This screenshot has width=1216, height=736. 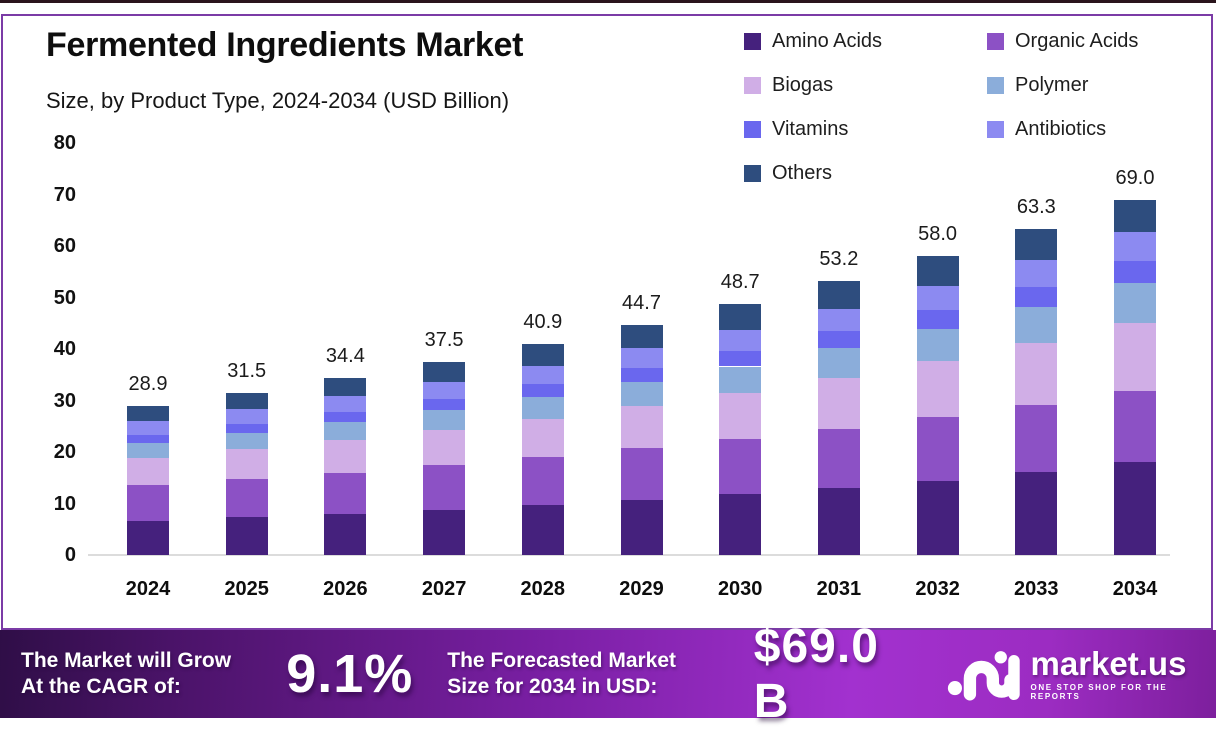 I want to click on forecast-label-line2: Size for 2034 in USD:, so click(x=552, y=686).